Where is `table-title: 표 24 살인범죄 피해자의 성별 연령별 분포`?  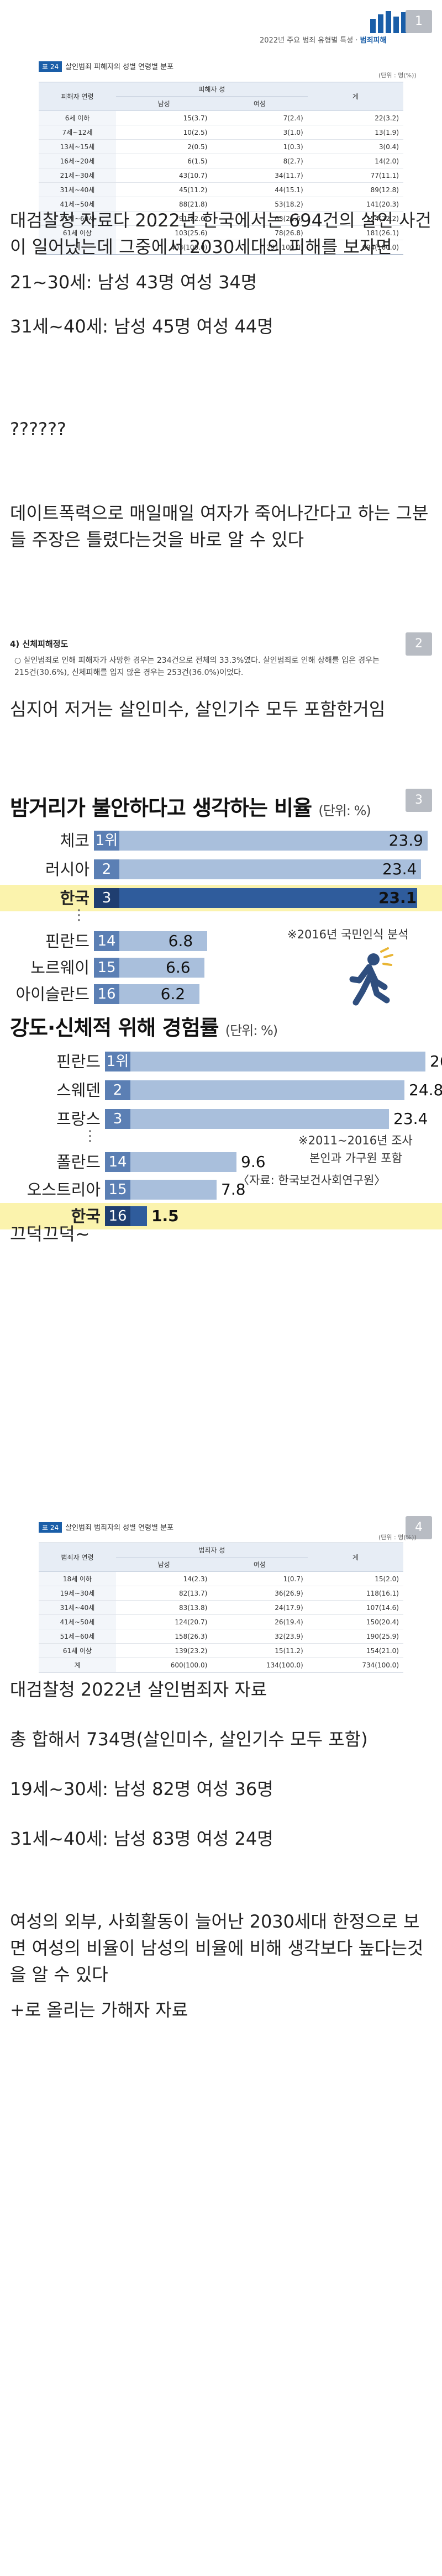
table-title: 표 24 살인범죄 피해자의 성별 연령별 분포 is located at coordinates (106, 66).